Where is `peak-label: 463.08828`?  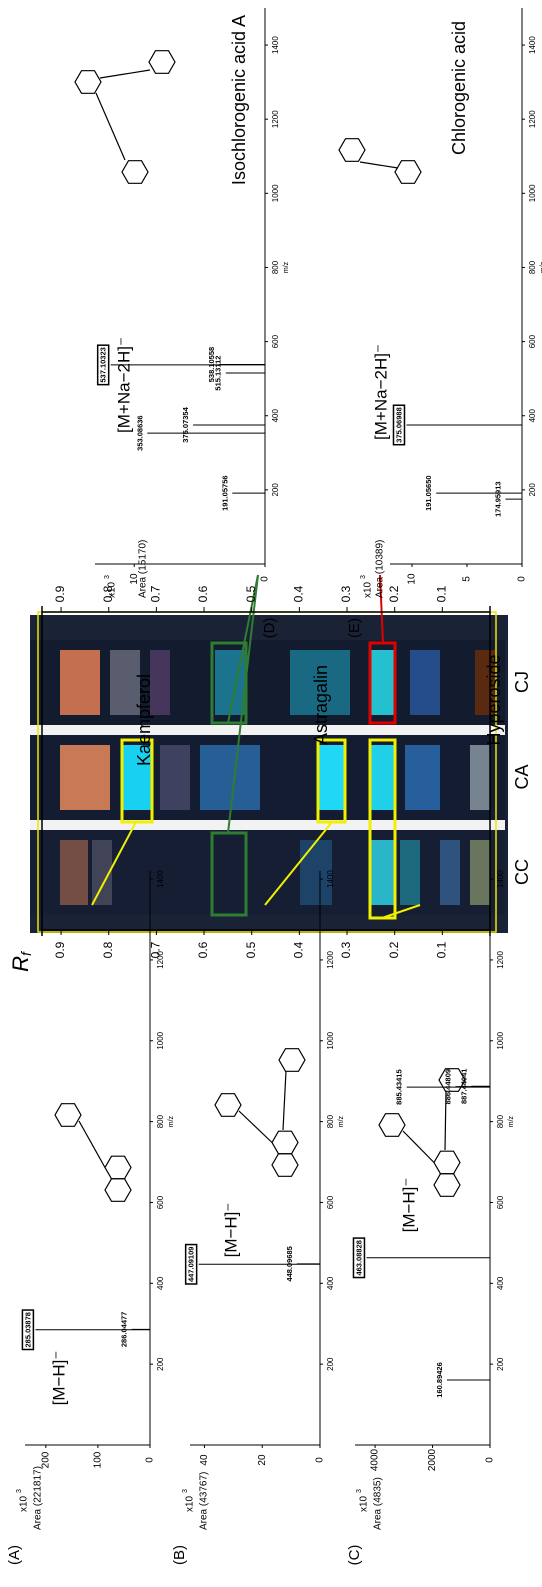
peak-label: 463.08828 is located at coordinates (358, 1257).